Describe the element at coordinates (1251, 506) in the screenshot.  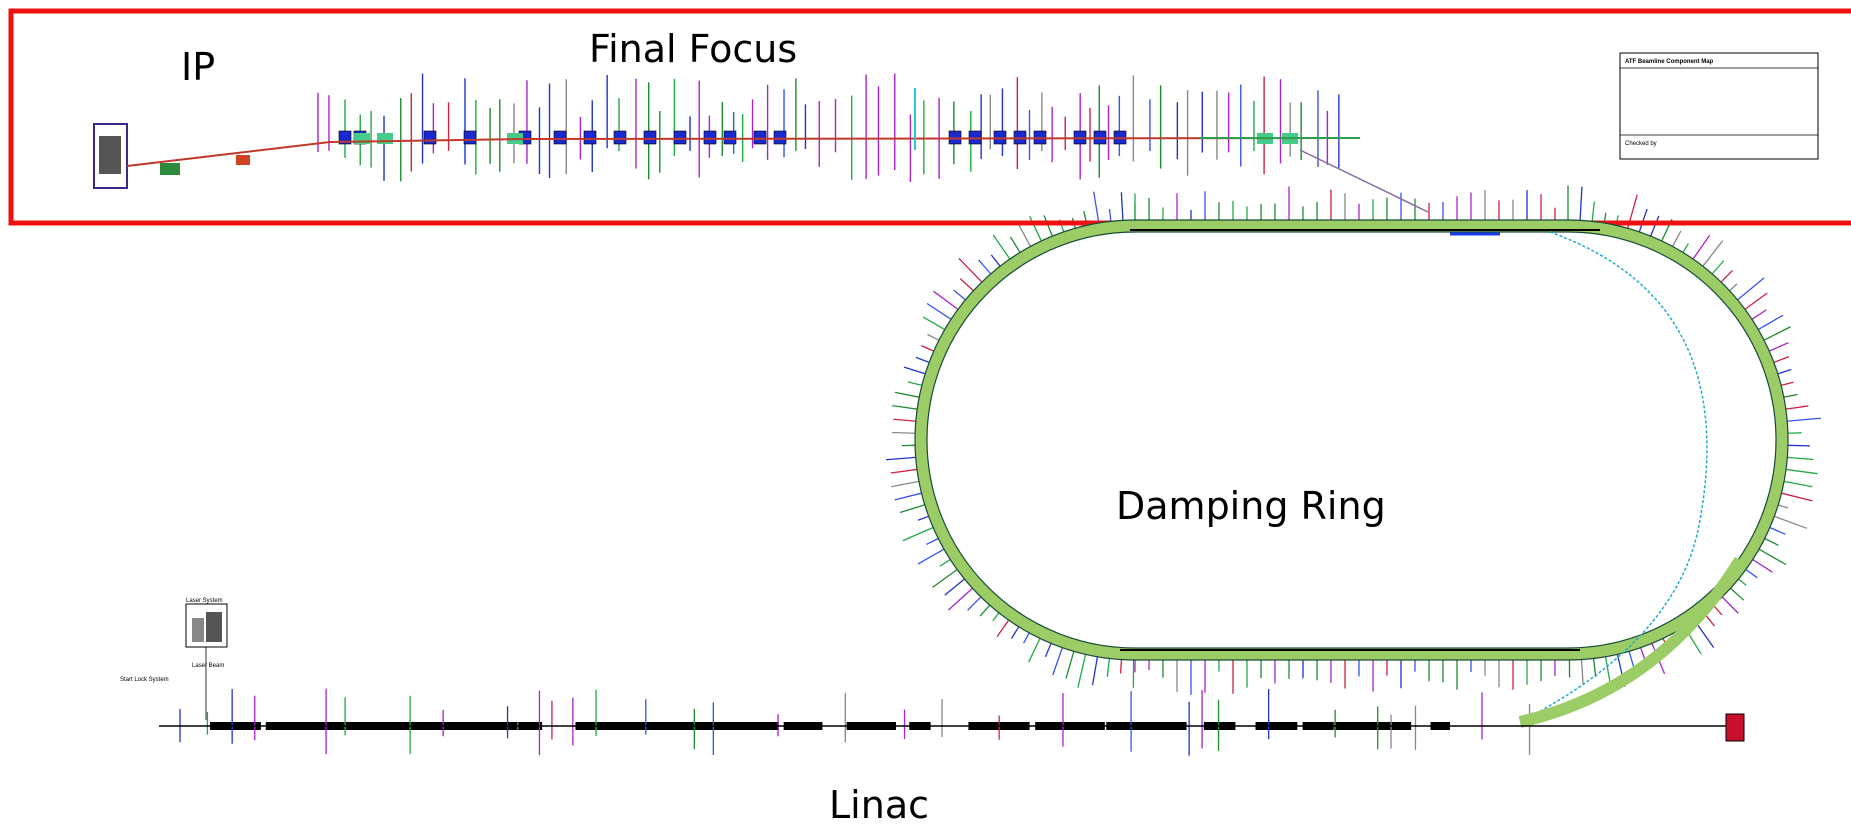
I see `damping-ring-label: Damping Ring` at that location.